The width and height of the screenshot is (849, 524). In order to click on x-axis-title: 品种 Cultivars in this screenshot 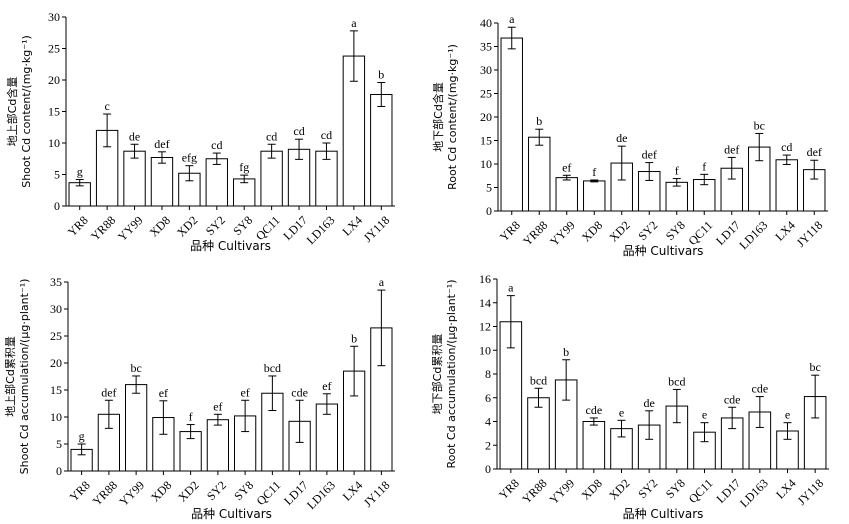, I will do `click(231, 514)`.